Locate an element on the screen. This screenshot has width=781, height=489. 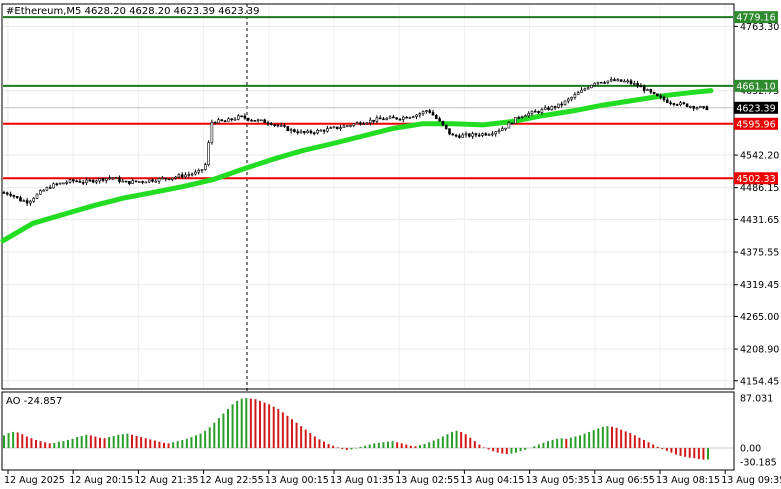
time-axis-label: 13 Aug 06:55 is located at coordinates (623, 480).